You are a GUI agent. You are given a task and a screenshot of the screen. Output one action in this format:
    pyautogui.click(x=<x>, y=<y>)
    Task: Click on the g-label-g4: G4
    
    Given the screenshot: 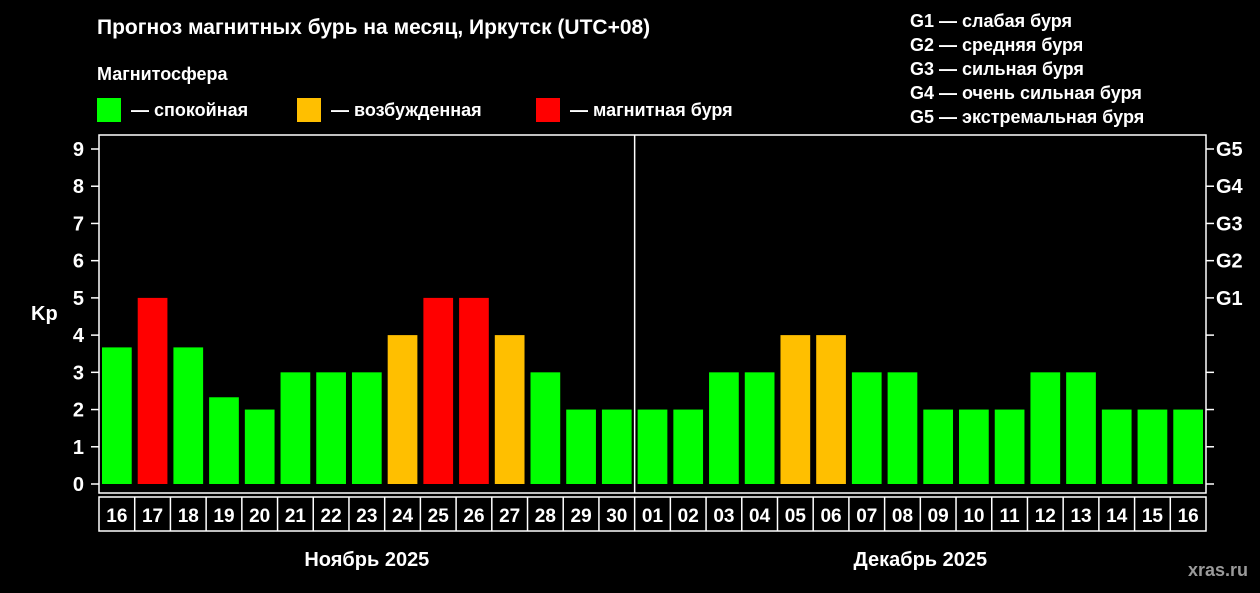 What is the action you would take?
    pyautogui.click(x=1230, y=187)
    